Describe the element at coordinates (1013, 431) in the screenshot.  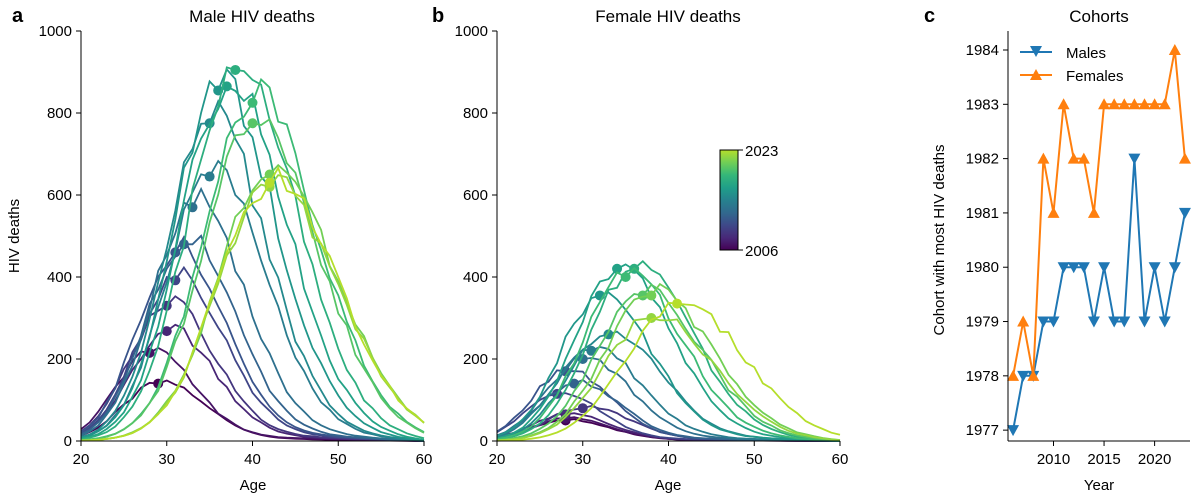
I see `panel-c-marker-males-2006` at that location.